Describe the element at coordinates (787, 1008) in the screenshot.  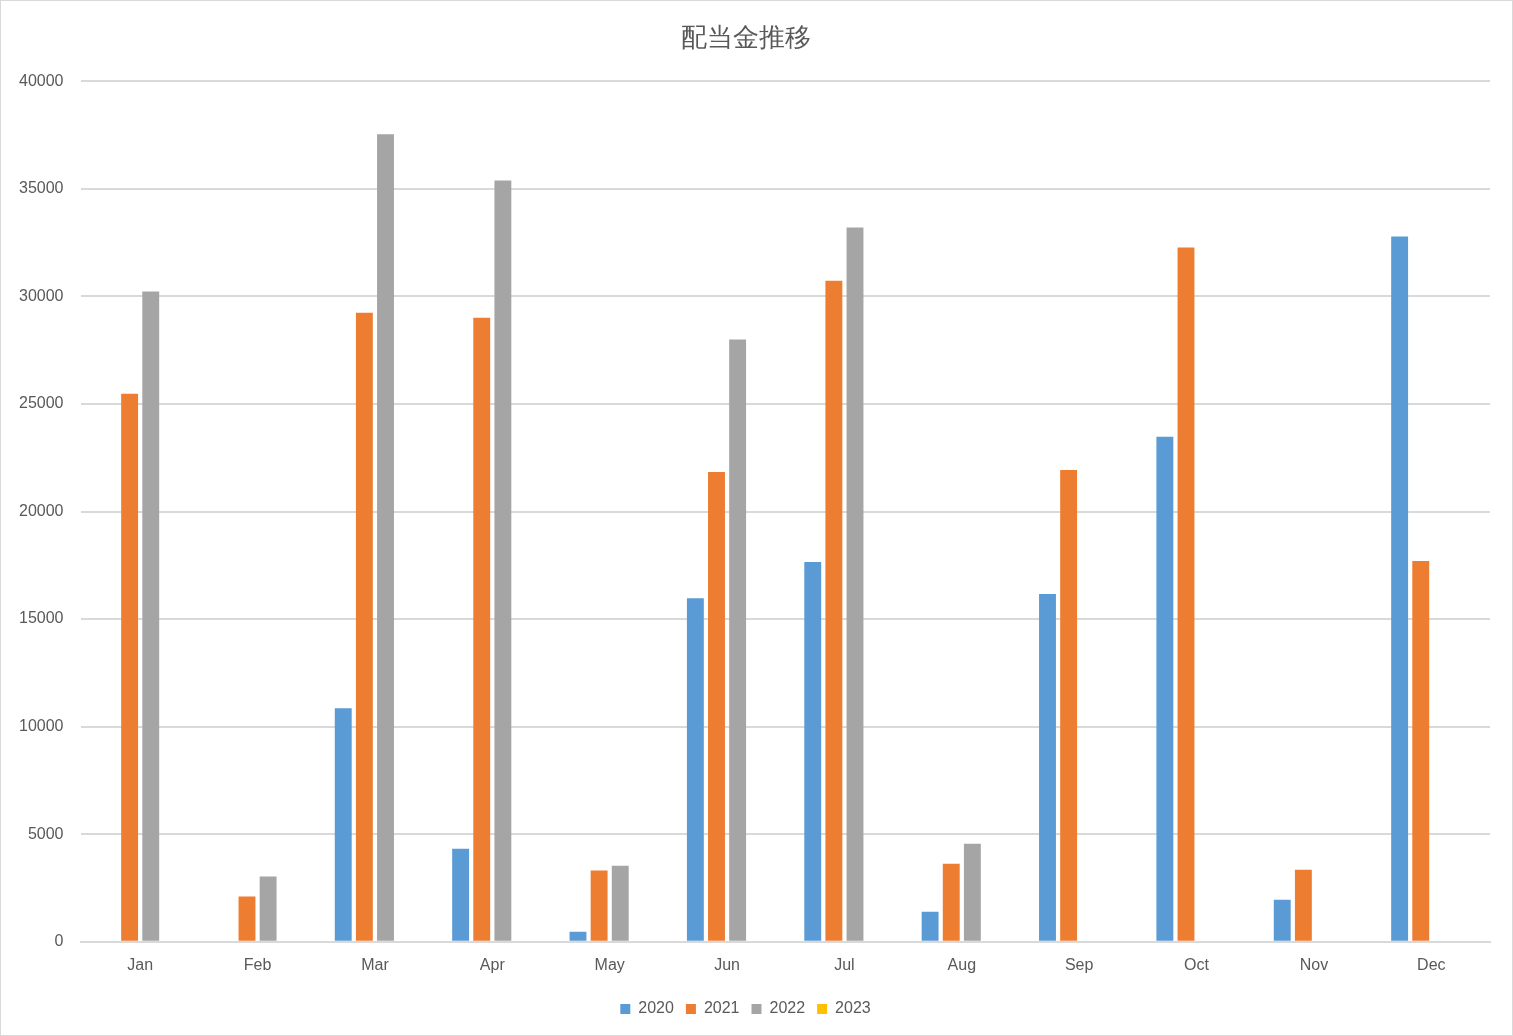
I see `legend-label: 2022` at that location.